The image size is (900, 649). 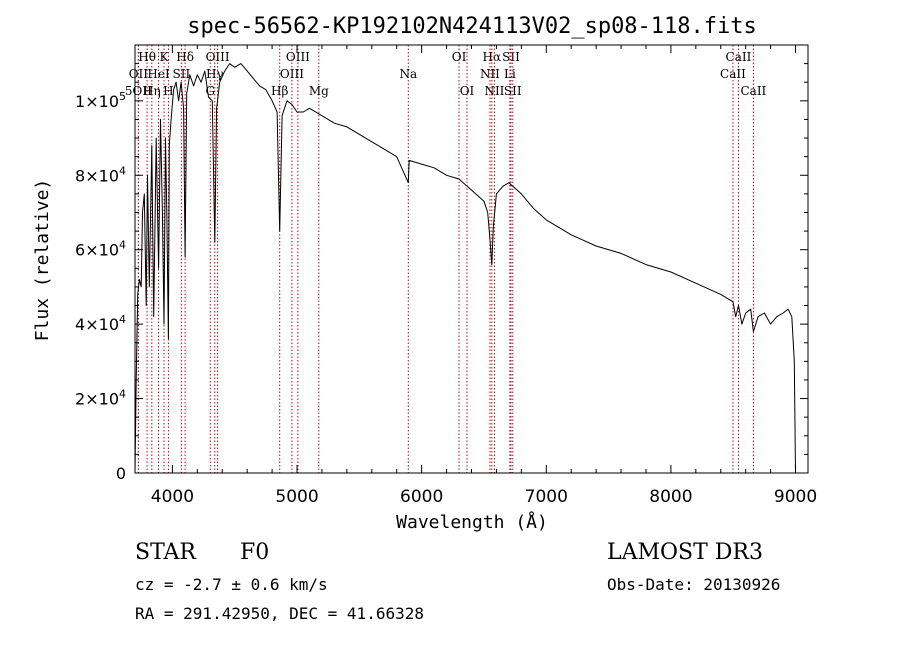 What do you see at coordinates (408, 74) in the screenshot?
I see `line-marker-label-16: Na` at bounding box center [408, 74].